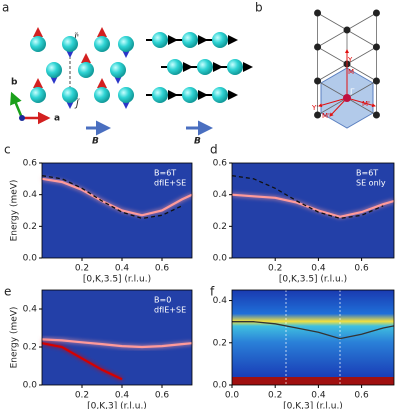 This screenshot has width=397, height=409. Describe the element at coordinates (22, 118) in the screenshot. I see `origin` at that location.